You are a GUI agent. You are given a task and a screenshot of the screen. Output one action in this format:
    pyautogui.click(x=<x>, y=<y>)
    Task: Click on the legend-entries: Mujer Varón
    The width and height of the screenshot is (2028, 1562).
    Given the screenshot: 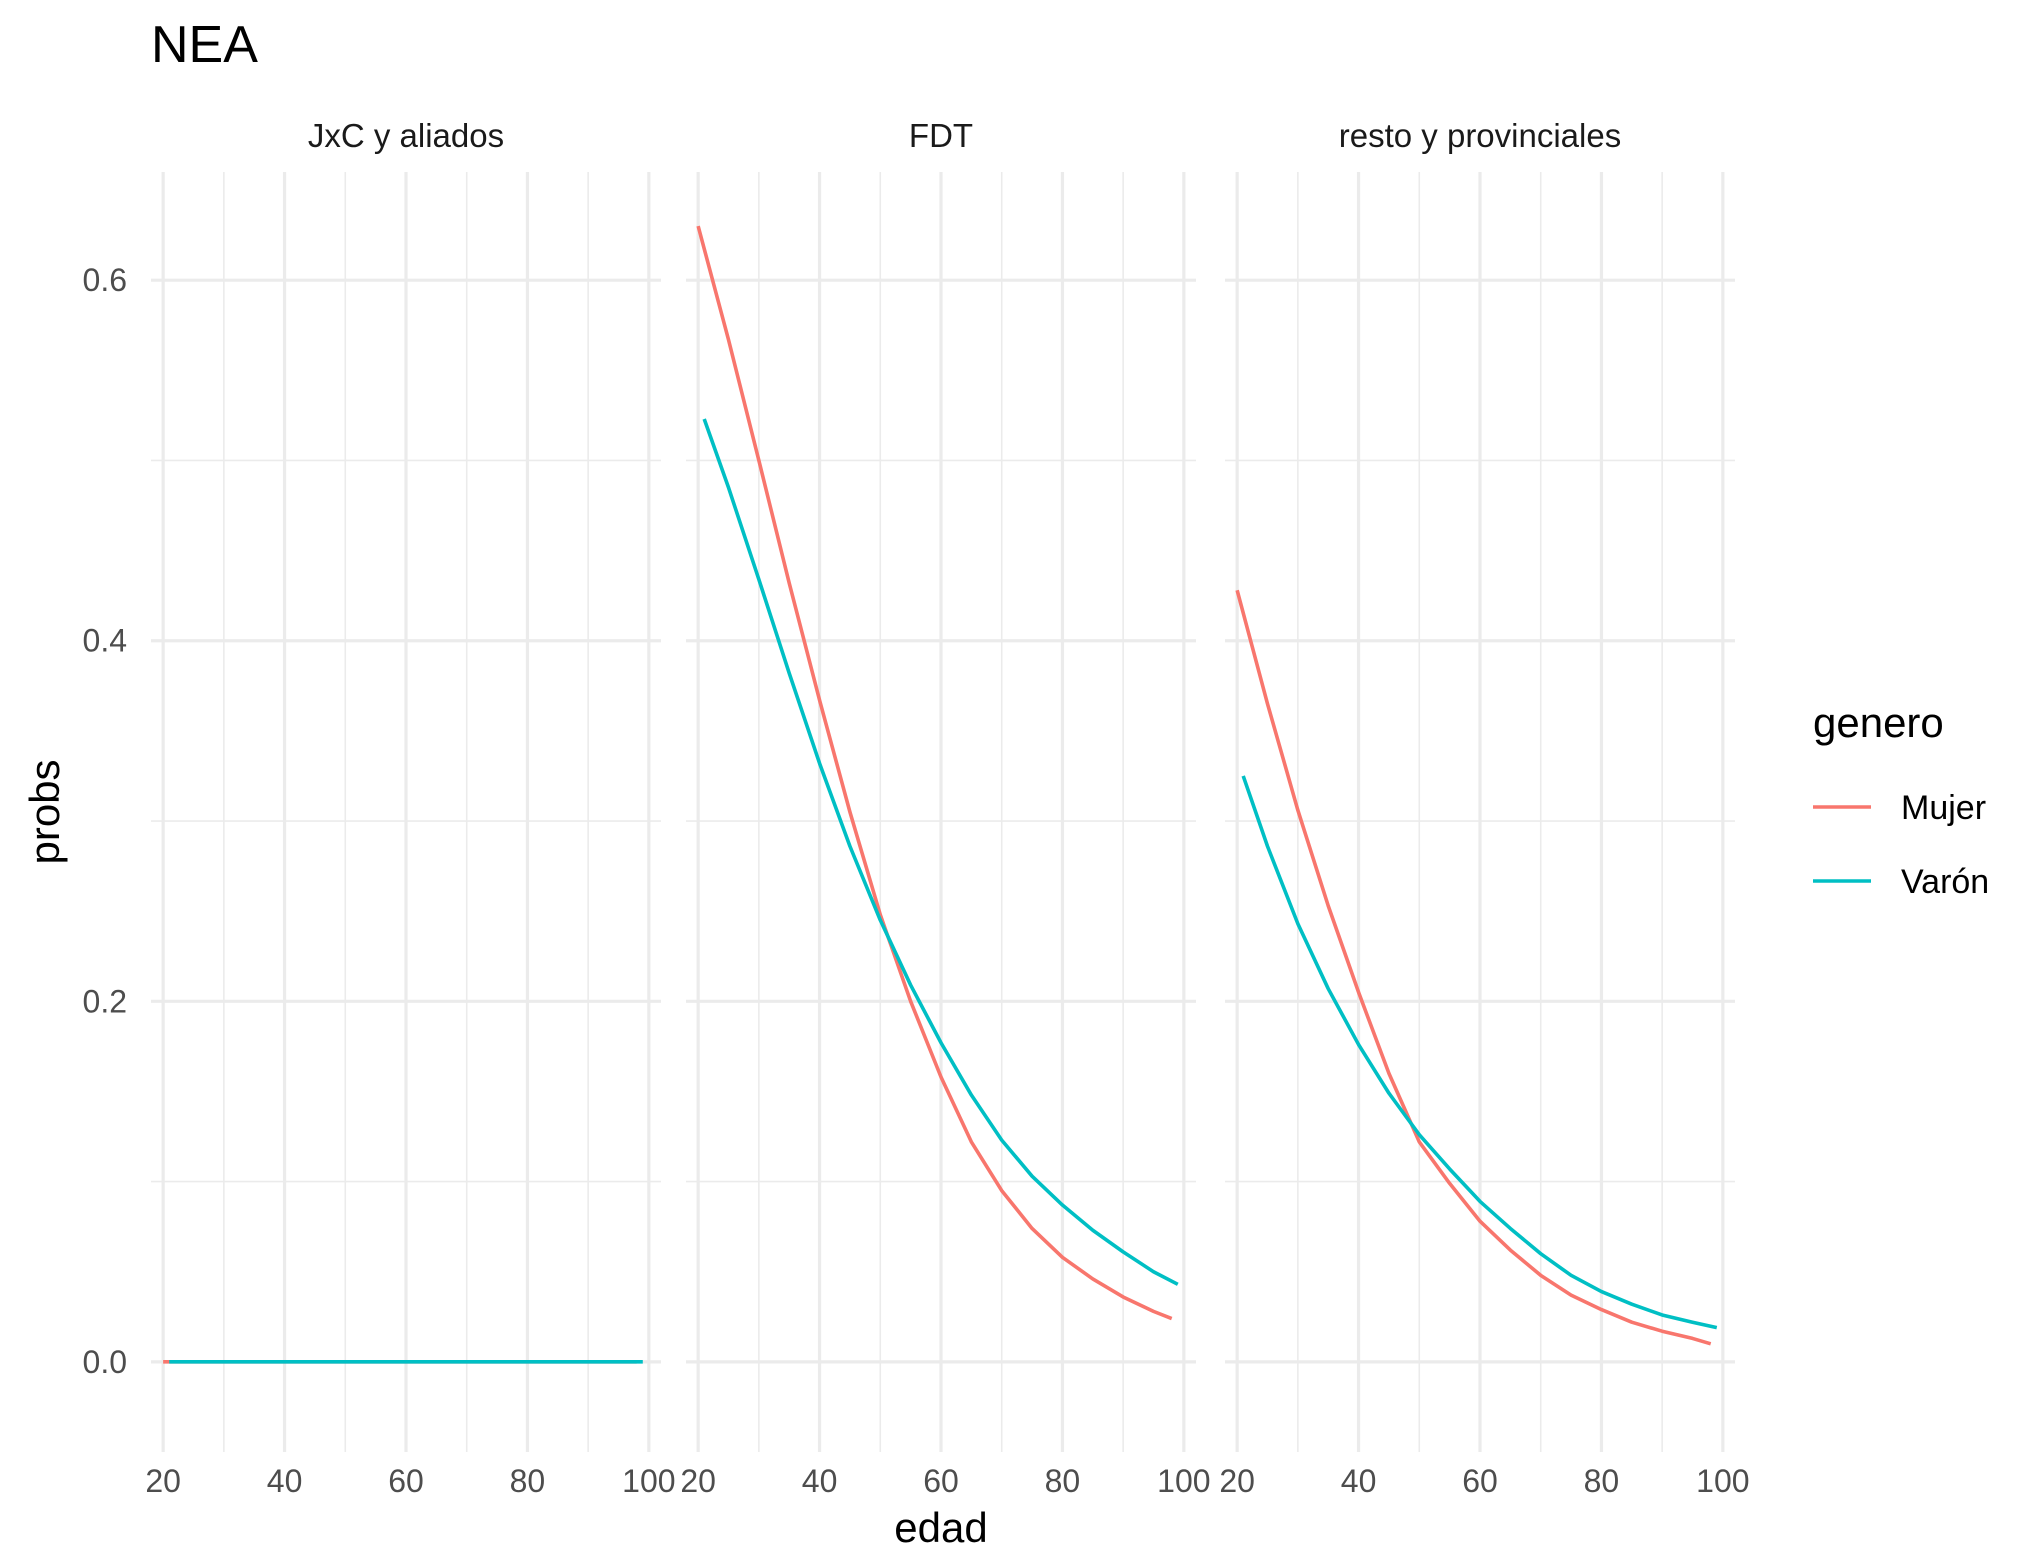 What is the action you would take?
    pyautogui.click(x=1901, y=845)
    